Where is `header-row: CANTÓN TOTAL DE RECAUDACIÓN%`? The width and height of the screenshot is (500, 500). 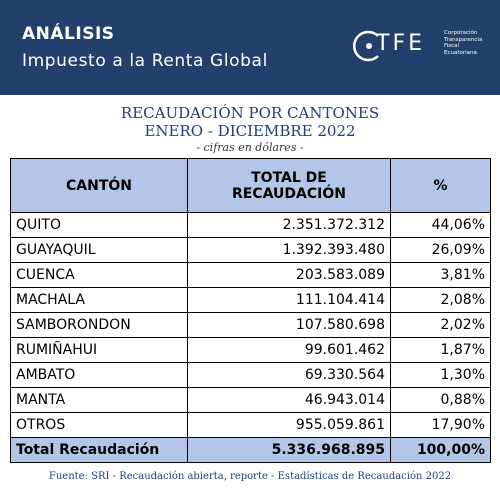
header-row: CANTÓN TOTAL DE RECAUDACIÓN% is located at coordinates (250, 185).